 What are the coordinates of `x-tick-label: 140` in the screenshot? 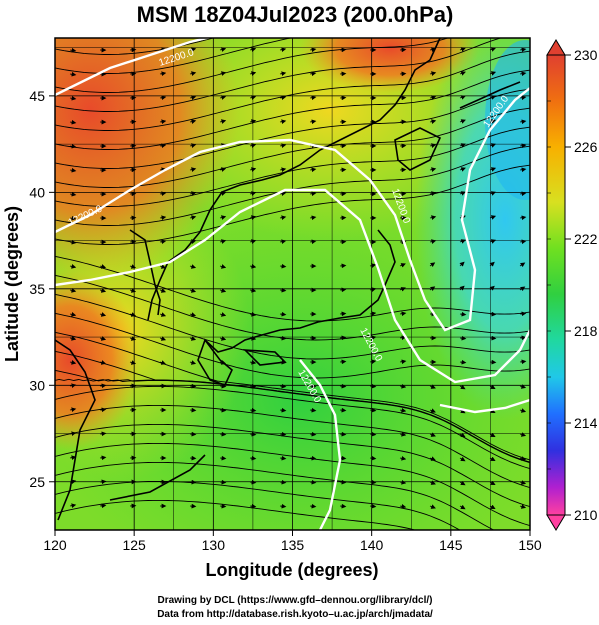 It's located at (372, 545).